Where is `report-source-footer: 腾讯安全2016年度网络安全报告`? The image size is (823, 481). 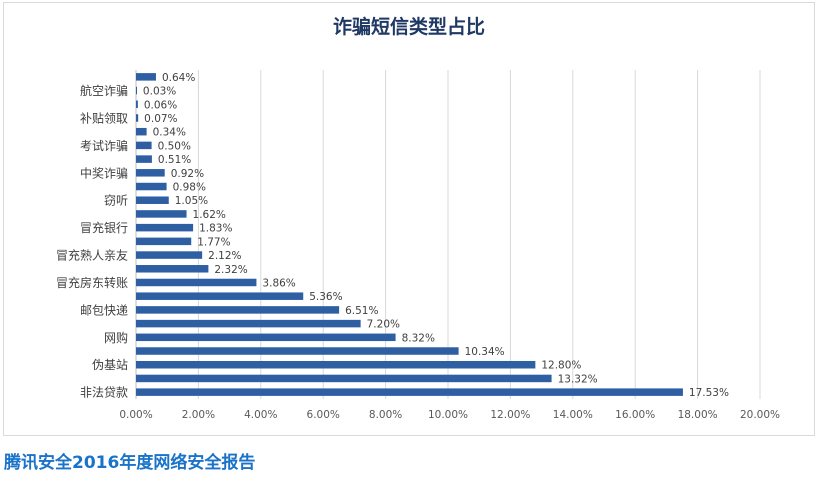
report-source-footer: 腾讯安全2016年度网络安全报告 is located at coordinates (130, 463).